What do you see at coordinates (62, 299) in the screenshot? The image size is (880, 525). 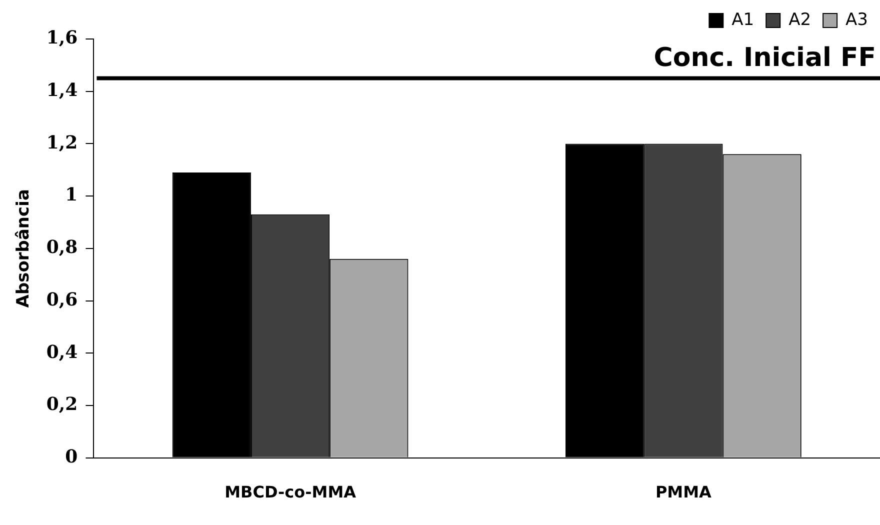 I see `y-tick-label: 0,6` at bounding box center [62, 299].